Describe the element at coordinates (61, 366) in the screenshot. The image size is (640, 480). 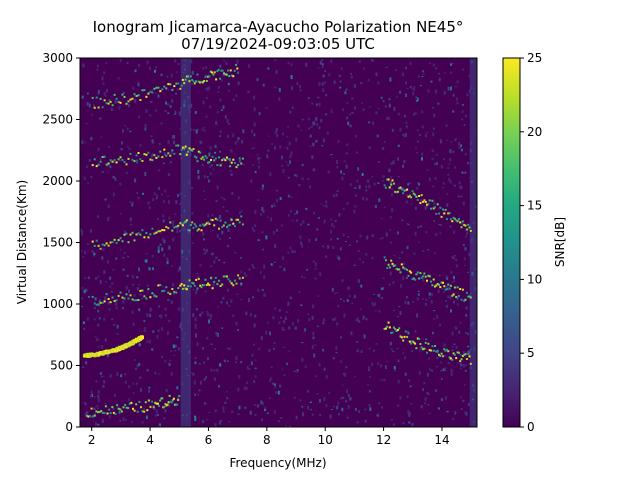
I see `y-tick-label: 500` at that location.